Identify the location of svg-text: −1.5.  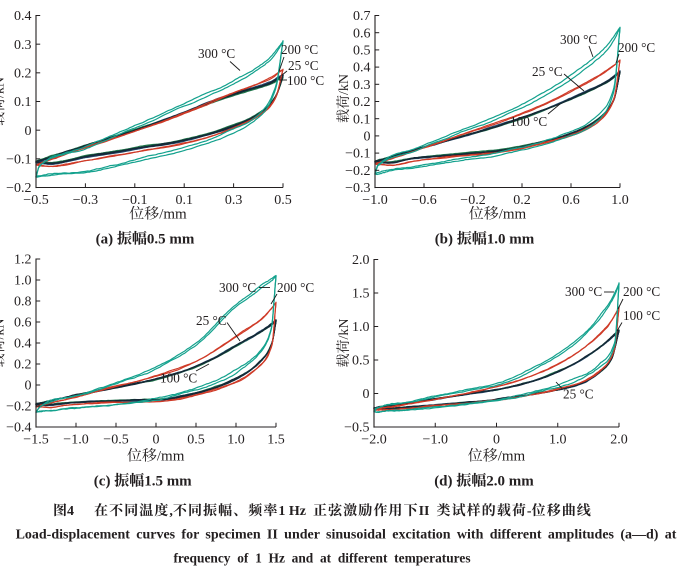
(35, 440).